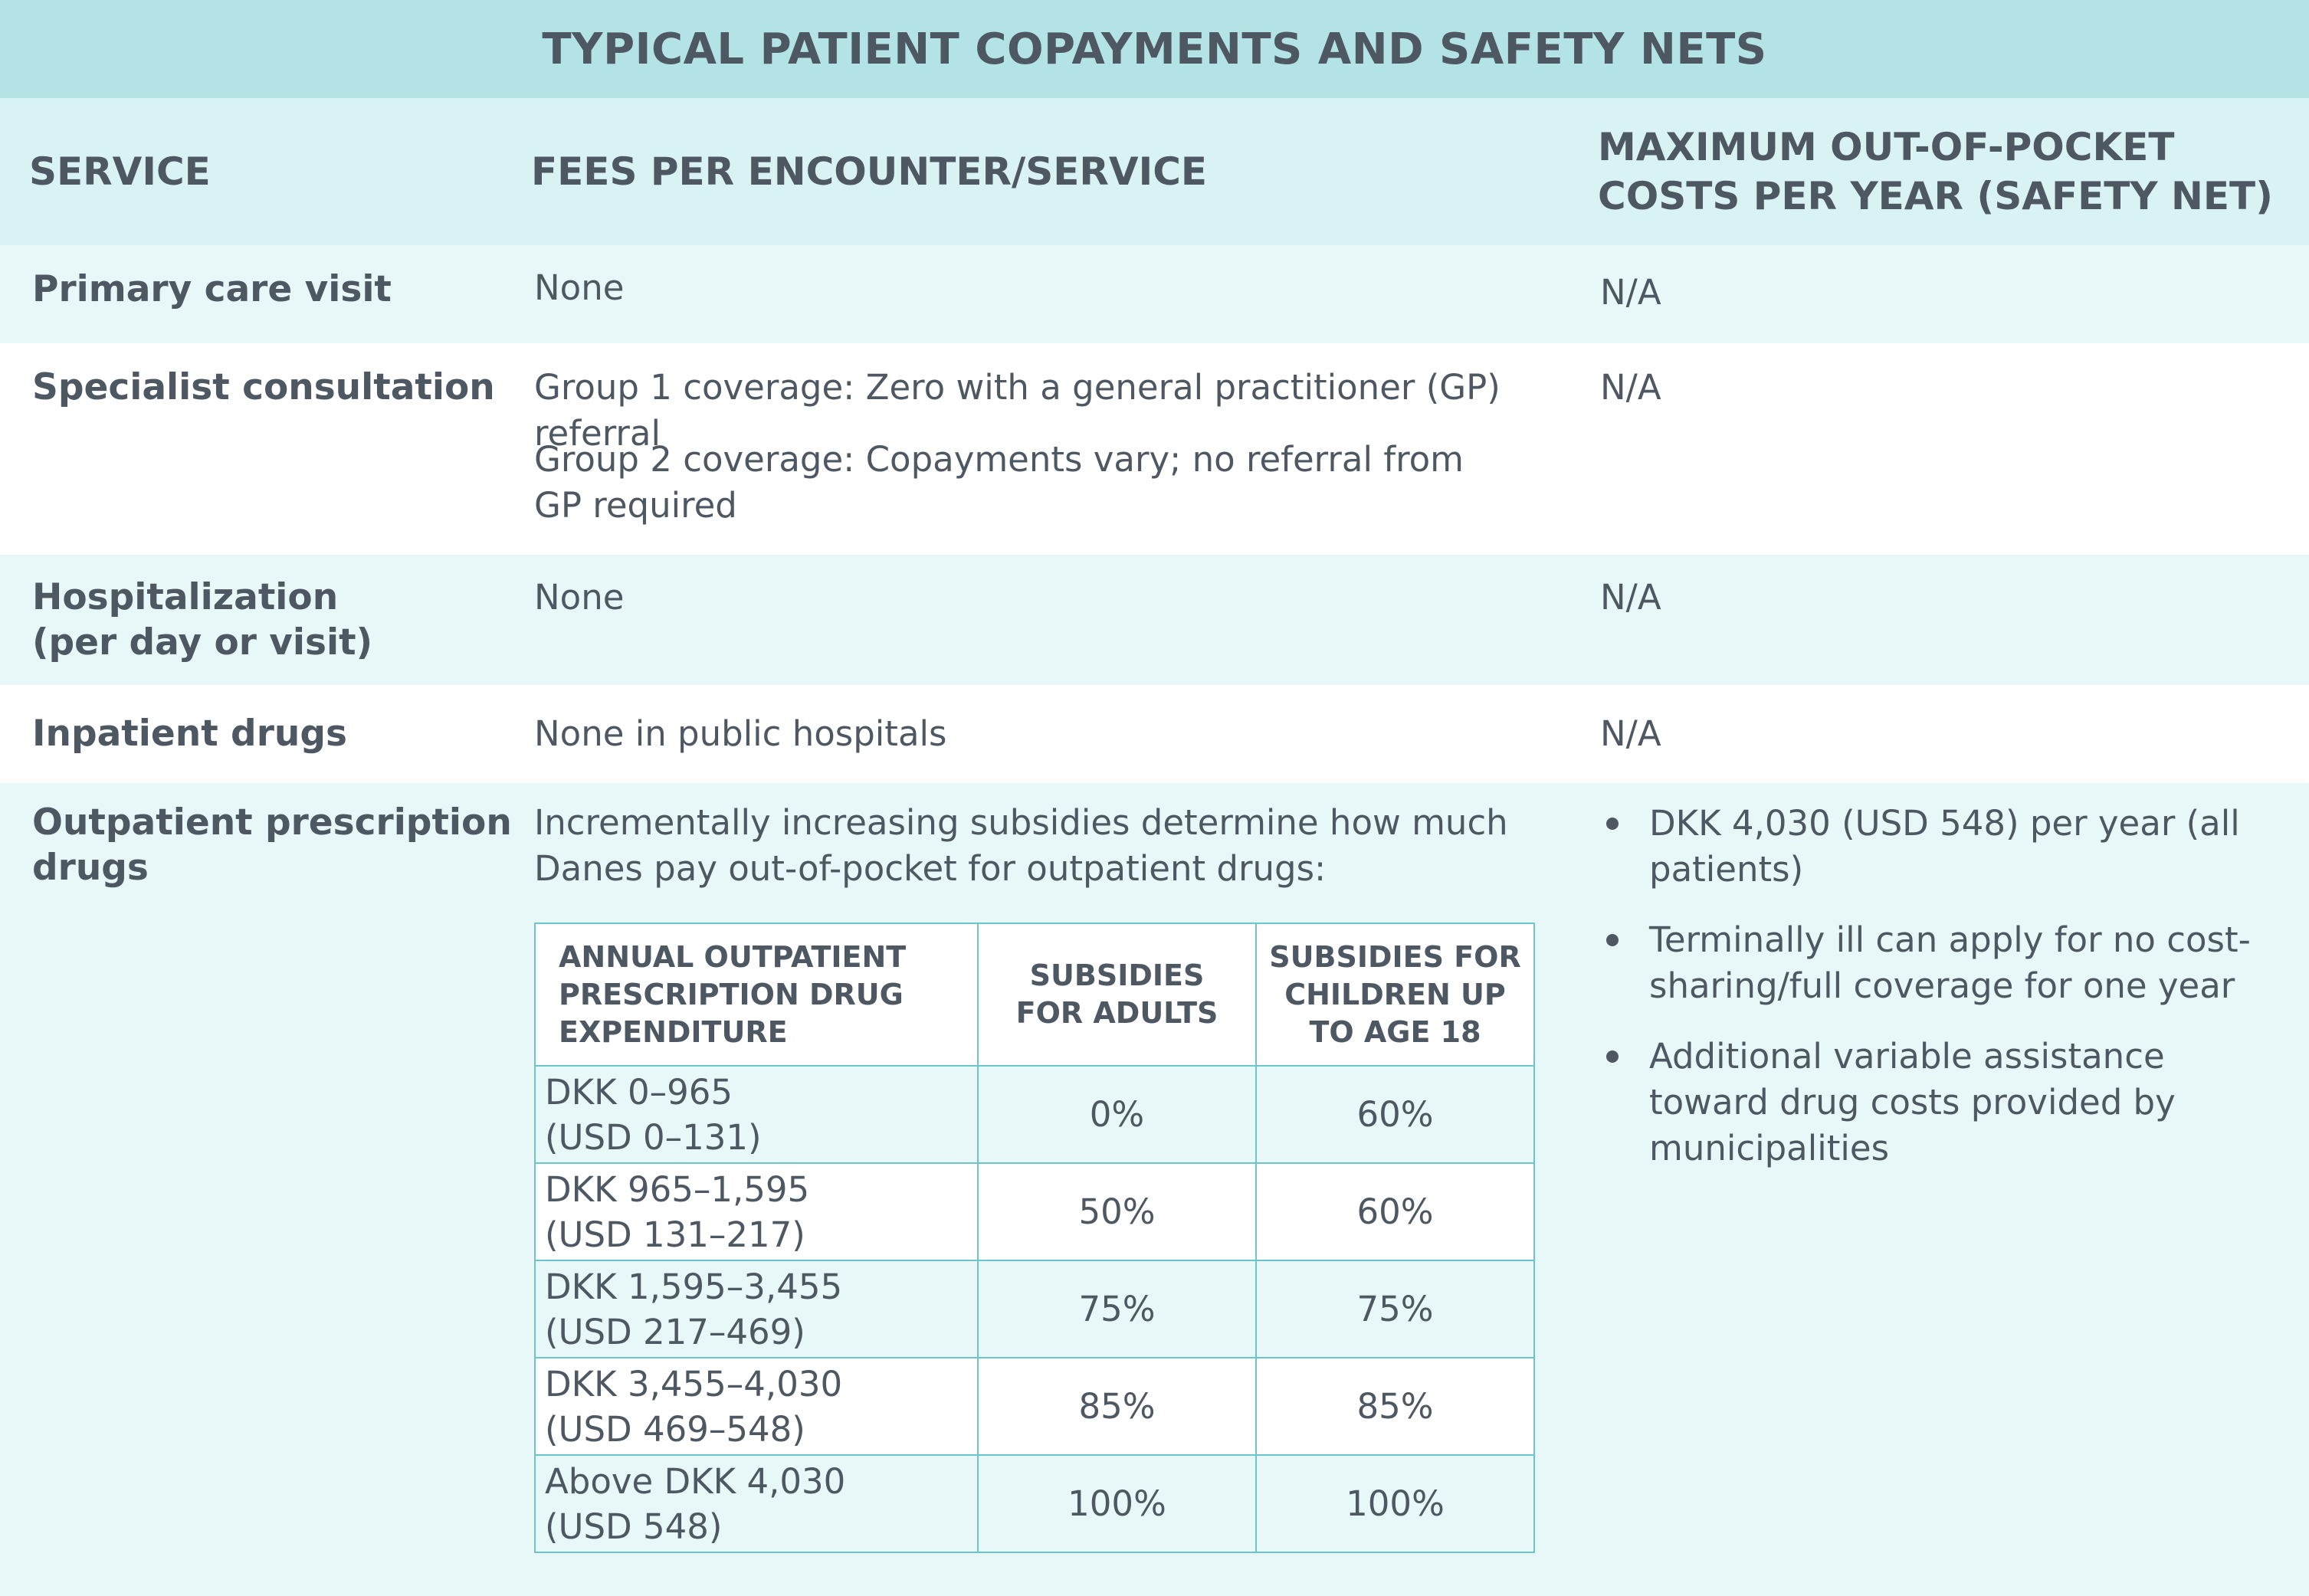 This screenshot has height=1596, width=2309. I want to click on service-specialist: Specialist consultation, so click(263, 387).